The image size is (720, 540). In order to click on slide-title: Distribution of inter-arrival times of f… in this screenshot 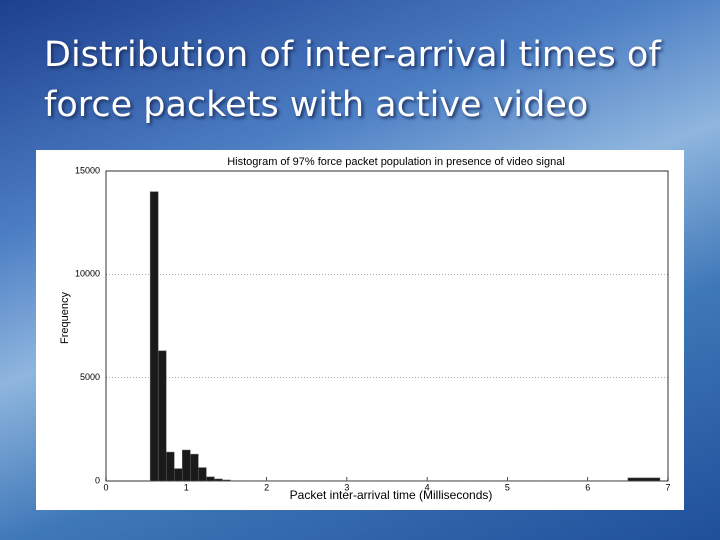, I will do `click(352, 80)`.